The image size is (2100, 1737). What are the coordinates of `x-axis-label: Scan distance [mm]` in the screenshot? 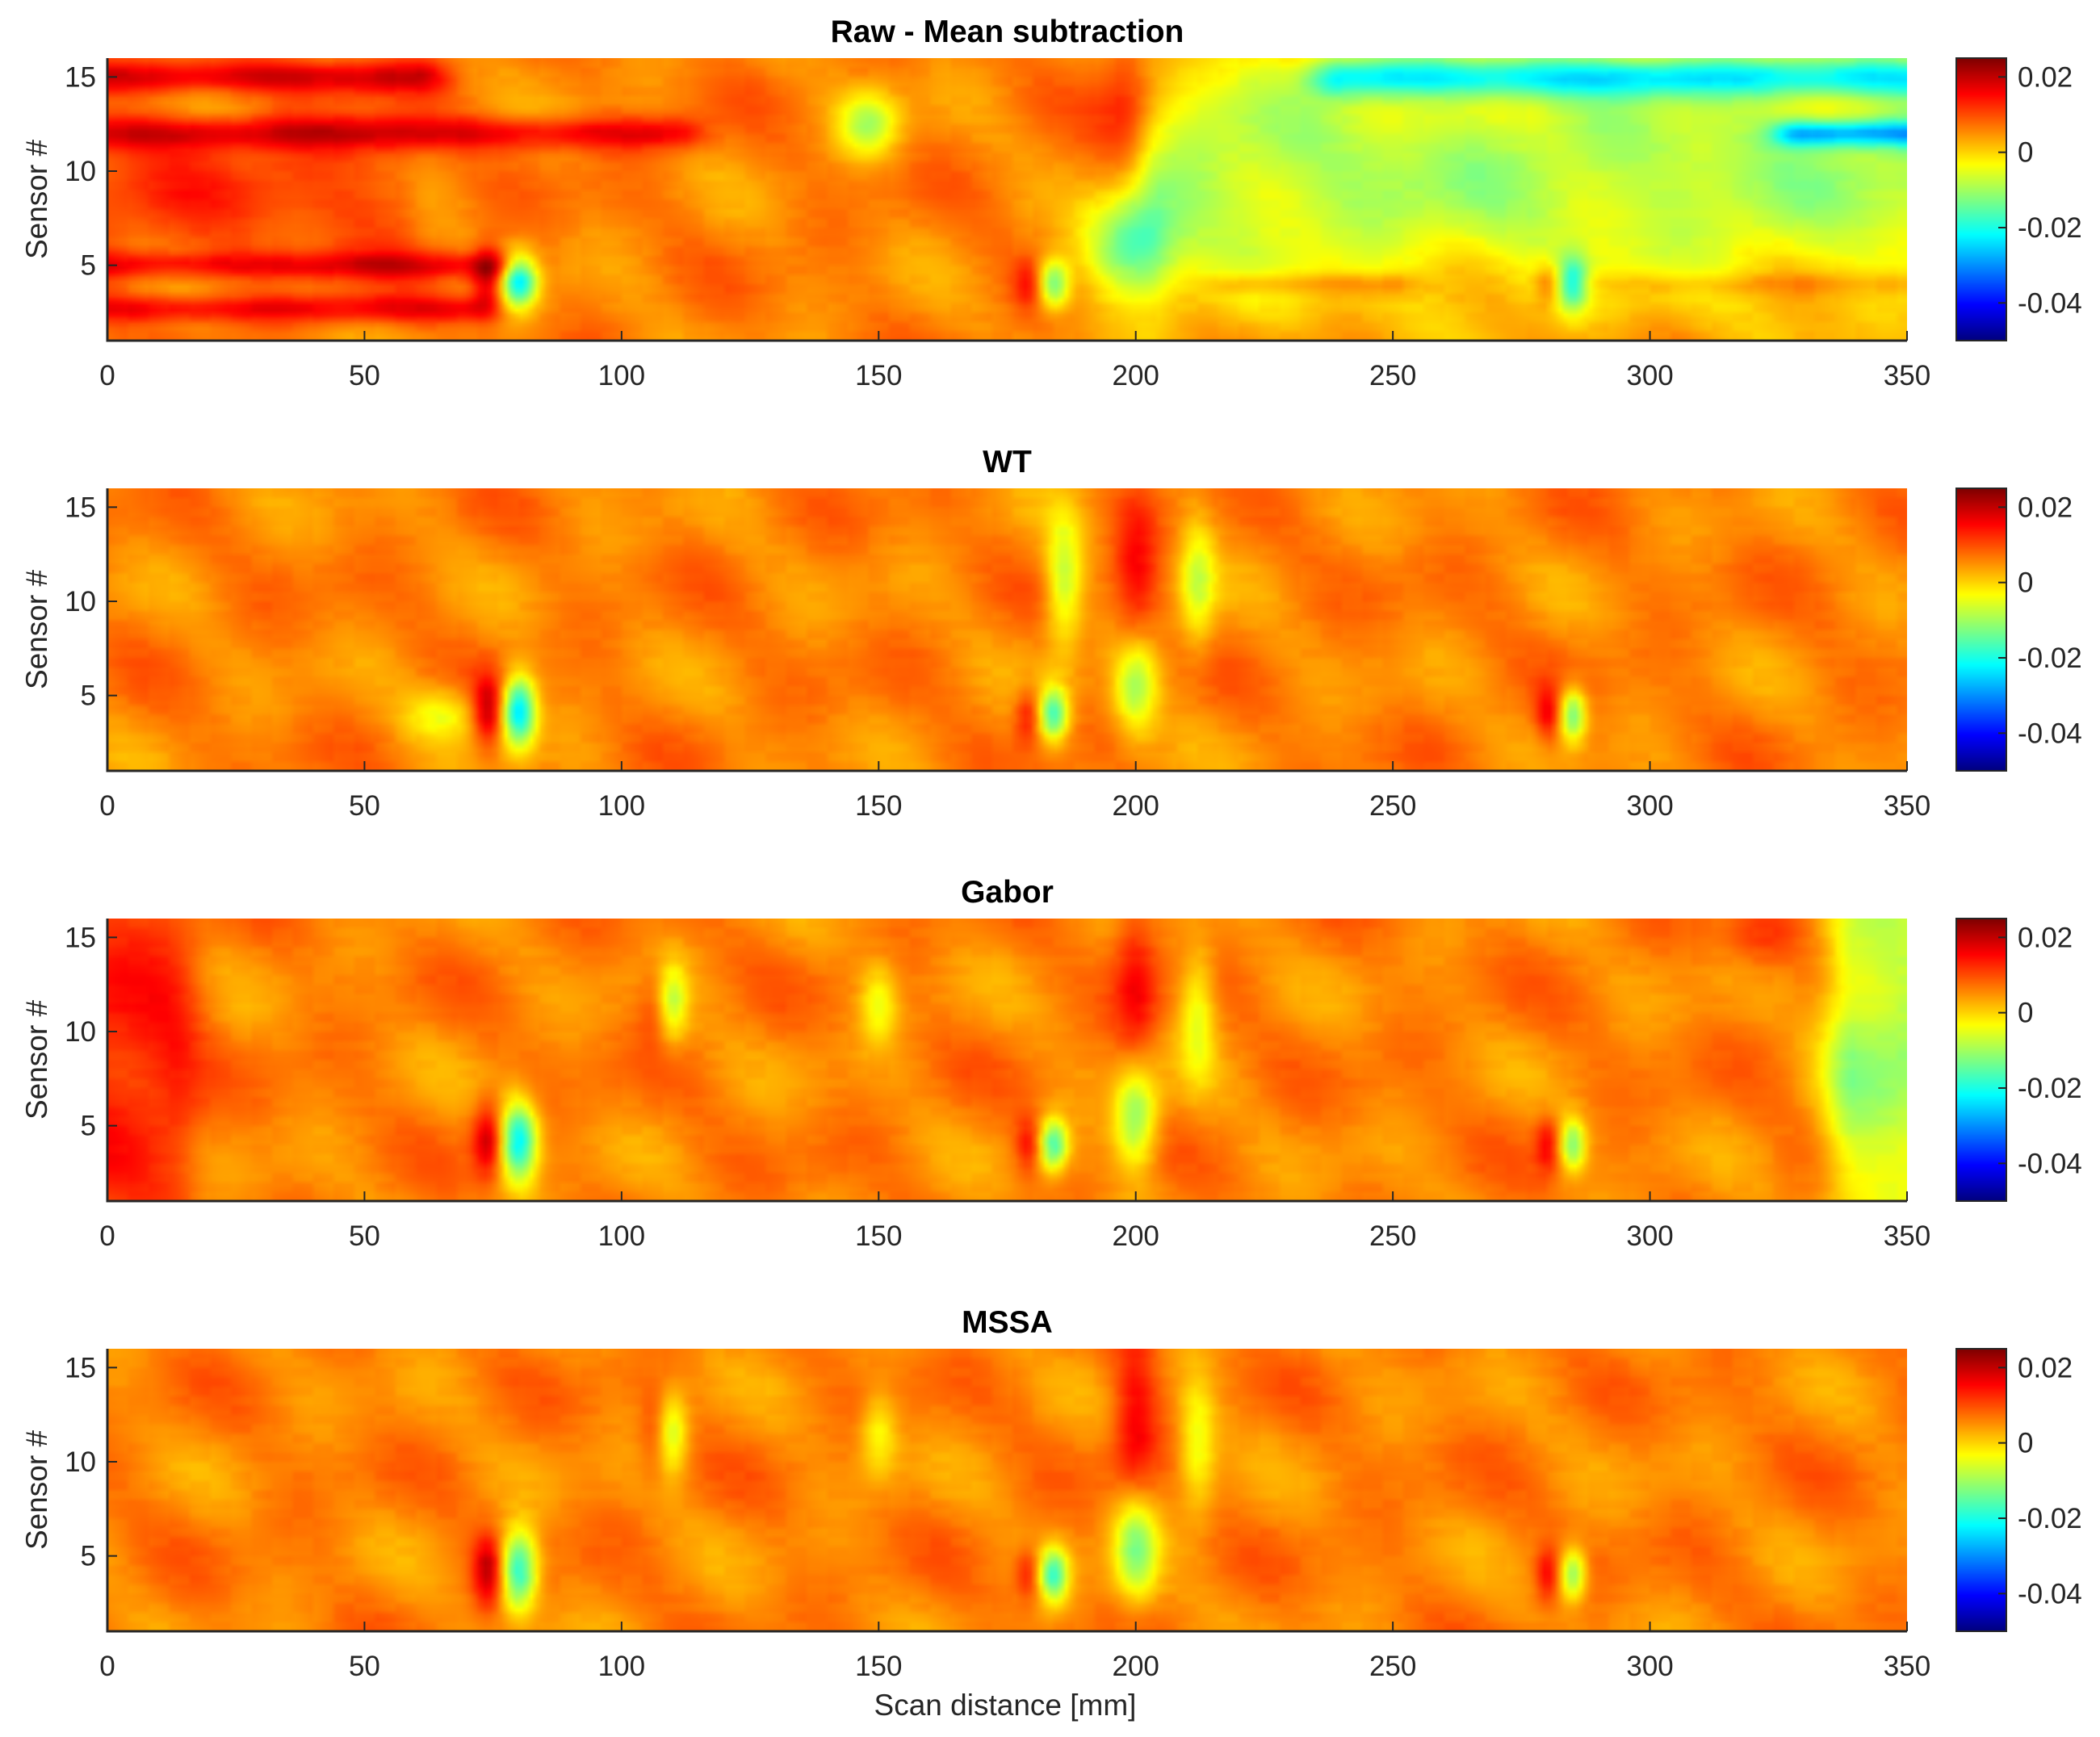 It's located at (1005, 1705).